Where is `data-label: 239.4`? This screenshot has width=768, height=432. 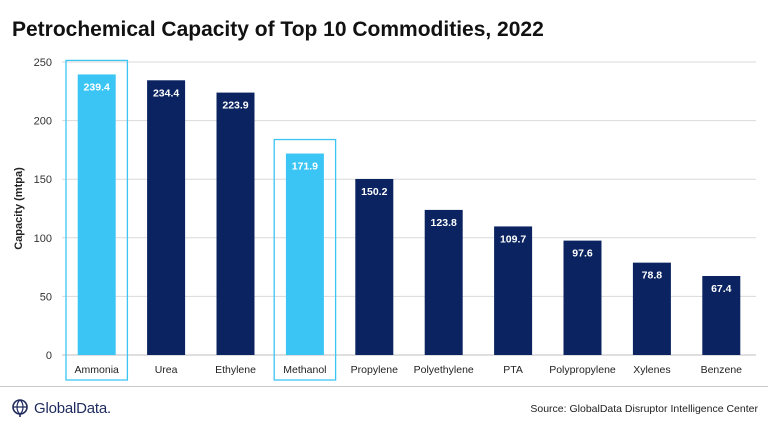
data-label: 239.4 is located at coordinates (97, 87).